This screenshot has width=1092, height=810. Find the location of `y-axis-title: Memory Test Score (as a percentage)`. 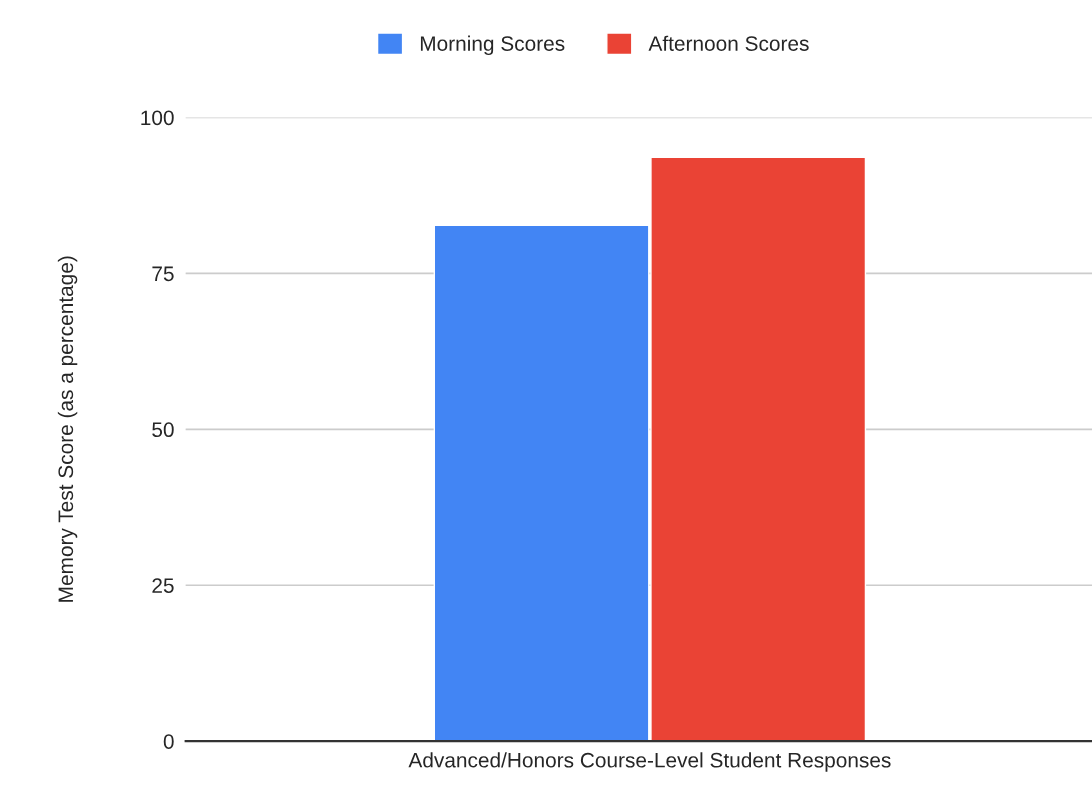

y-axis-title: Memory Test Score (as a percentage) is located at coordinates (67, 429).